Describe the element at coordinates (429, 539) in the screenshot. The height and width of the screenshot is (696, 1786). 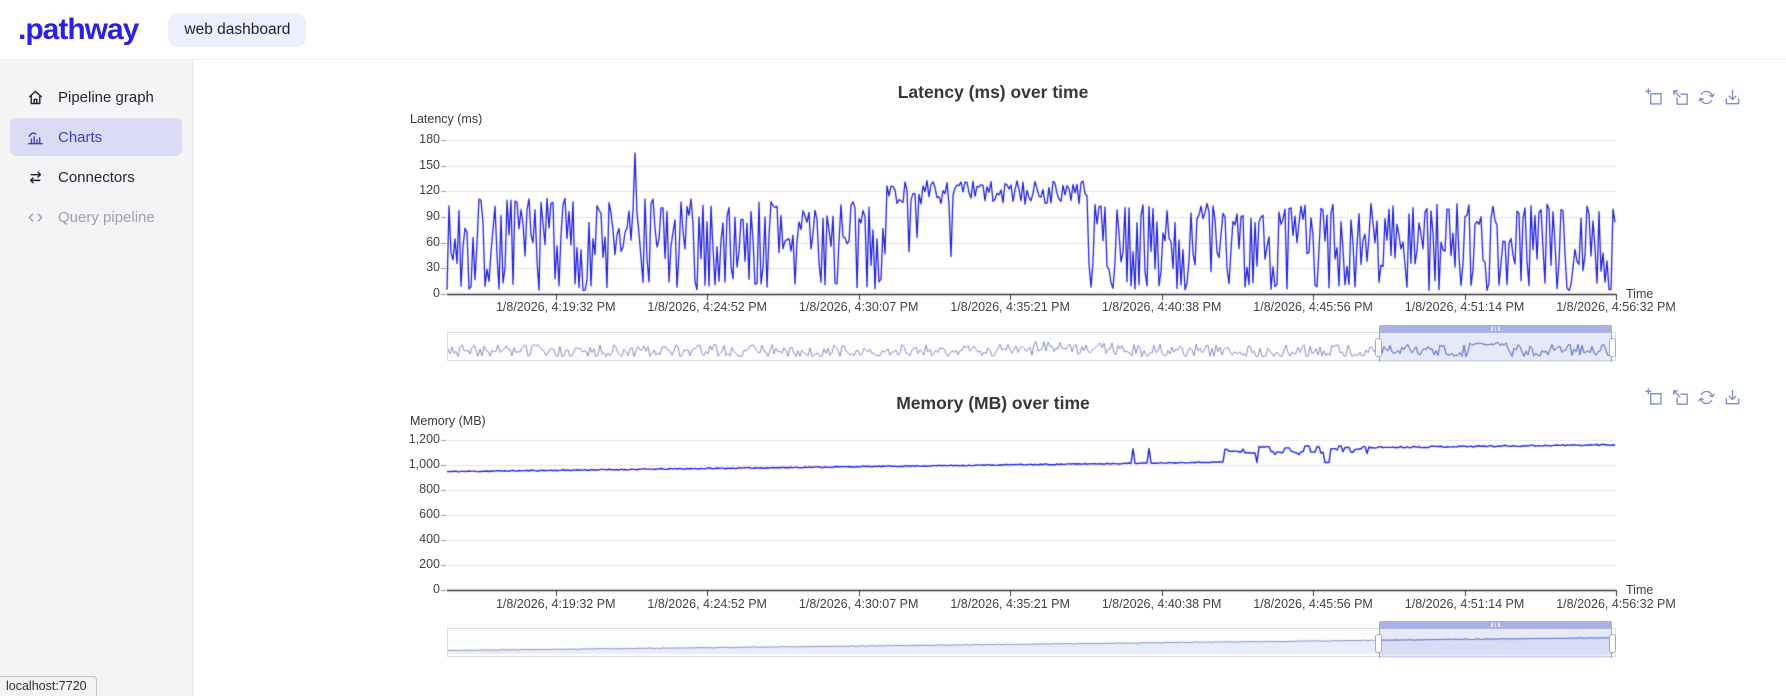
I see `y-tick-label: 400` at that location.